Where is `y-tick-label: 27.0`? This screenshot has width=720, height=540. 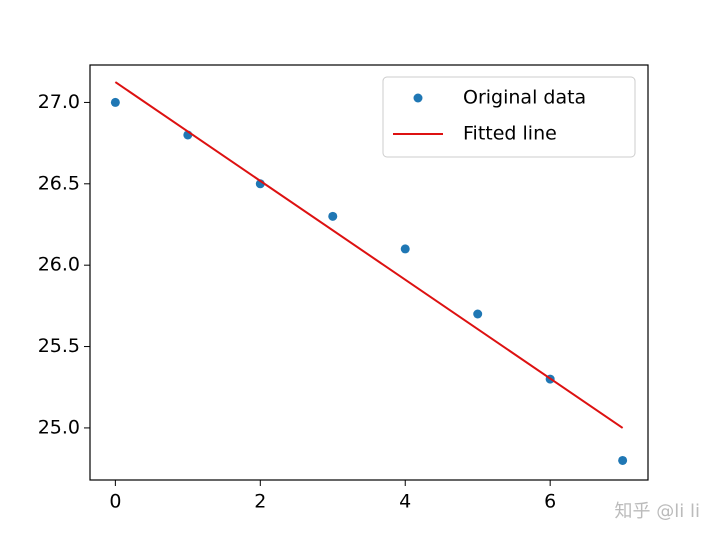 y-tick-label: 27.0 is located at coordinates (59, 102).